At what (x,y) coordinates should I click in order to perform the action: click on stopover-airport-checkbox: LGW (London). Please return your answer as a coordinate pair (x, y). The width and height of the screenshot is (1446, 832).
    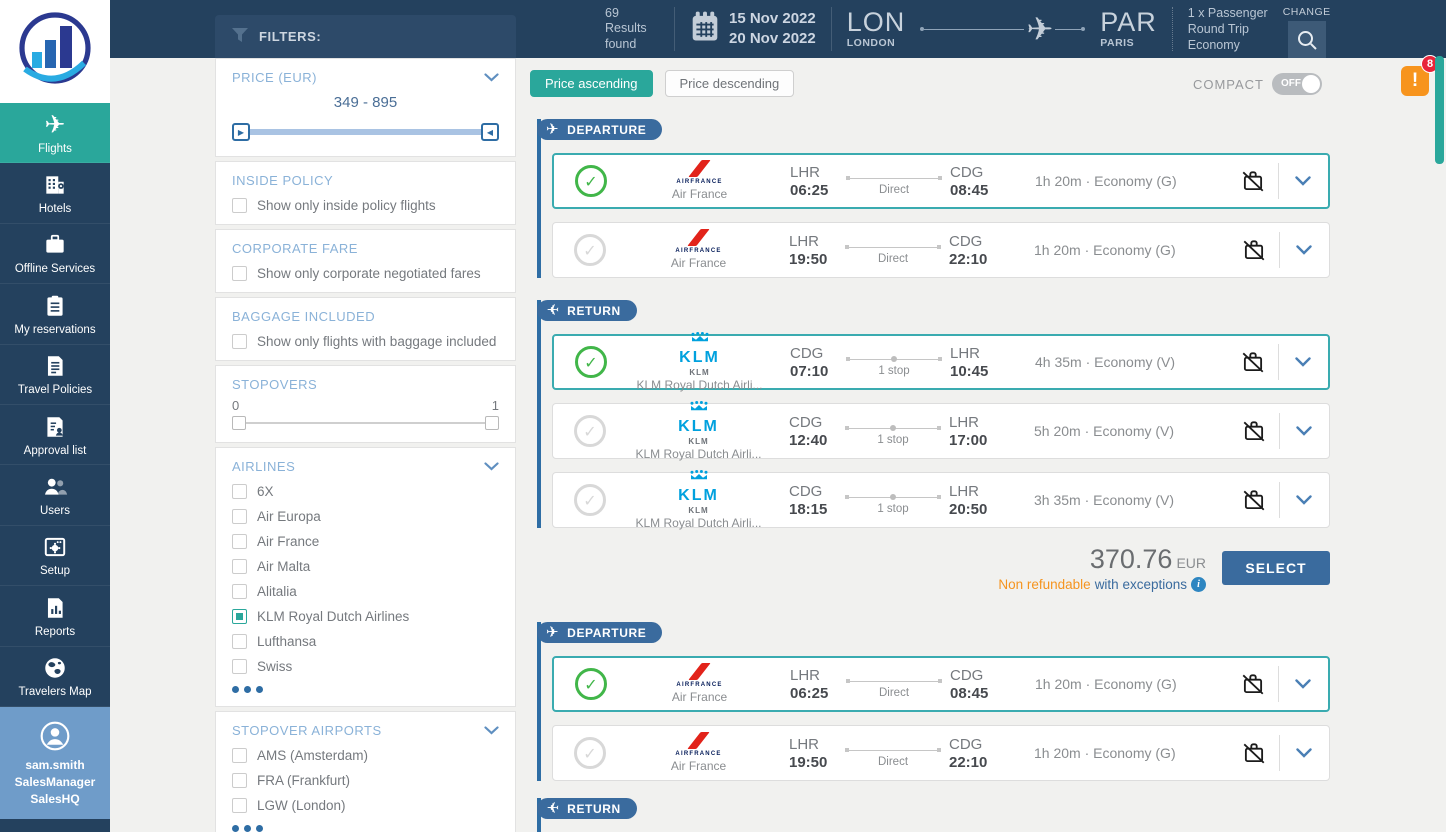
    Looking at the image, I should click on (365, 805).